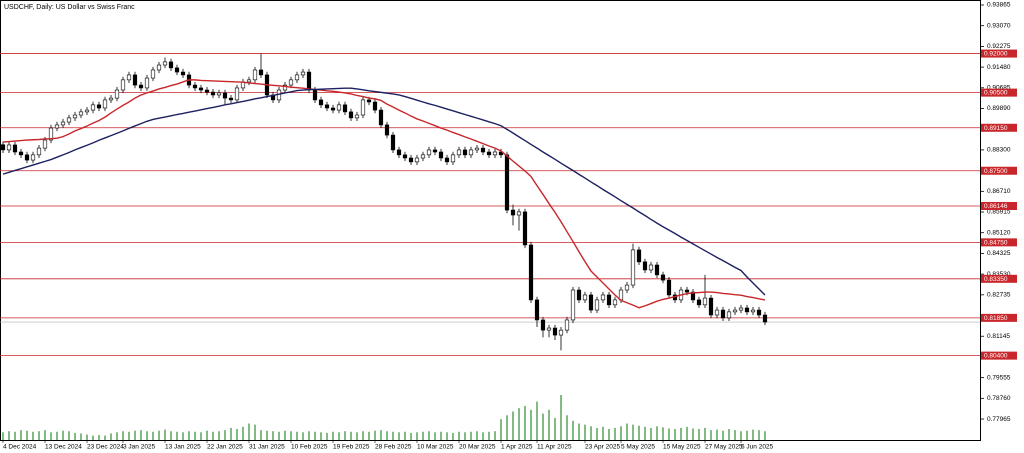  What do you see at coordinates (602, 447) in the screenshot?
I see `x-tick-label: 23 Apr 2025` at bounding box center [602, 447].